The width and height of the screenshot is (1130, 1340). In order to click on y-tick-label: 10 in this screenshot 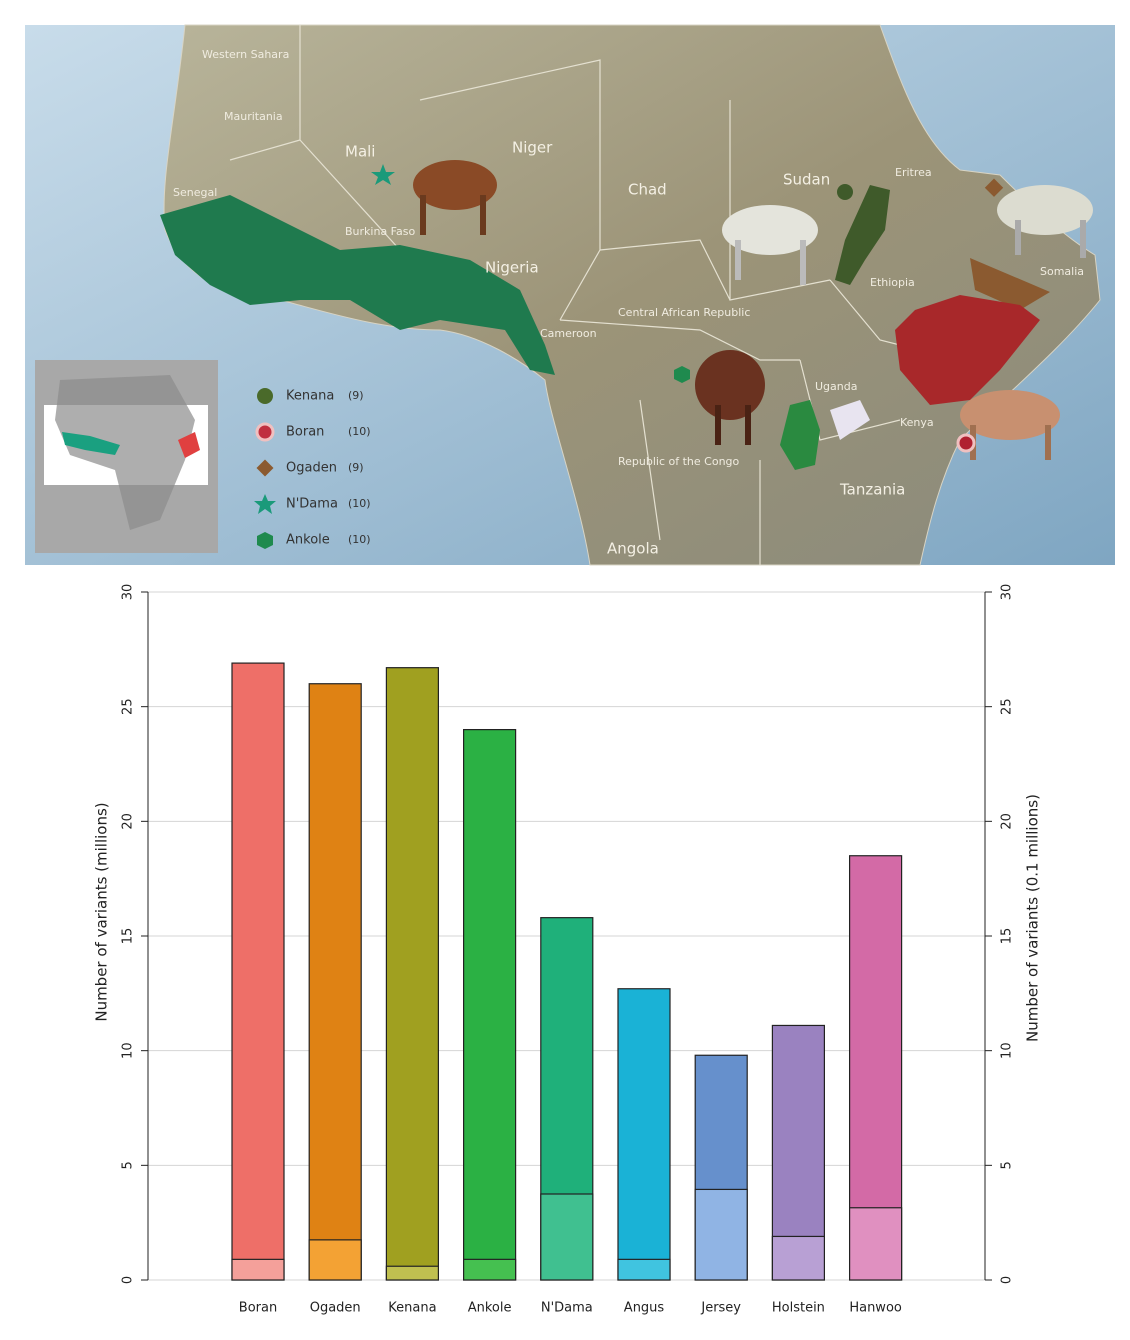, I will do `click(128, 1050)`.